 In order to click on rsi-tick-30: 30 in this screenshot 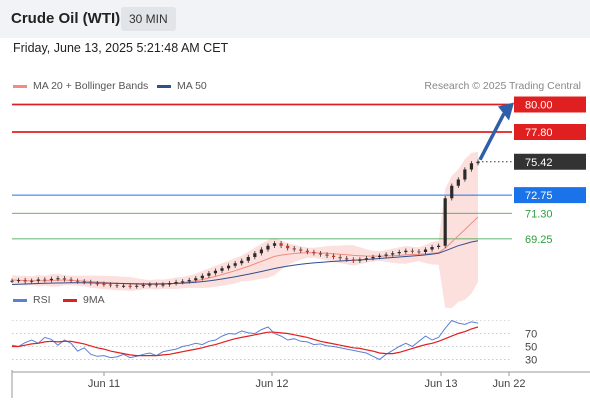, I will do `click(531, 361)`.